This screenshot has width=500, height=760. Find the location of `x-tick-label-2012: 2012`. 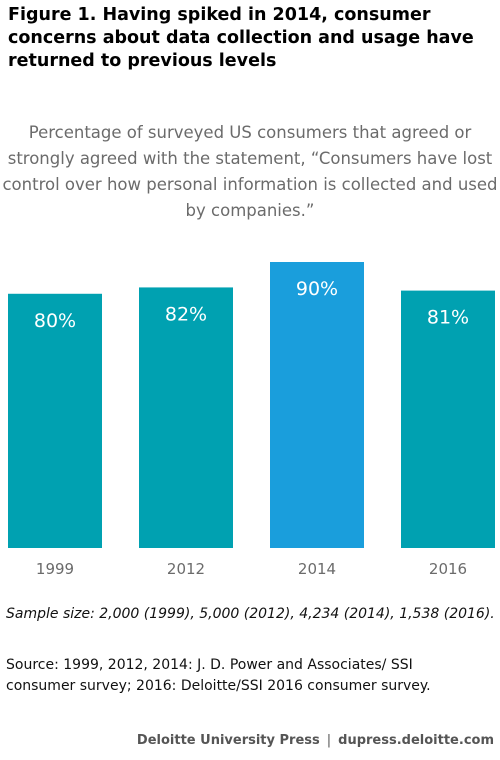

x-tick-label-2012: 2012 is located at coordinates (186, 569).